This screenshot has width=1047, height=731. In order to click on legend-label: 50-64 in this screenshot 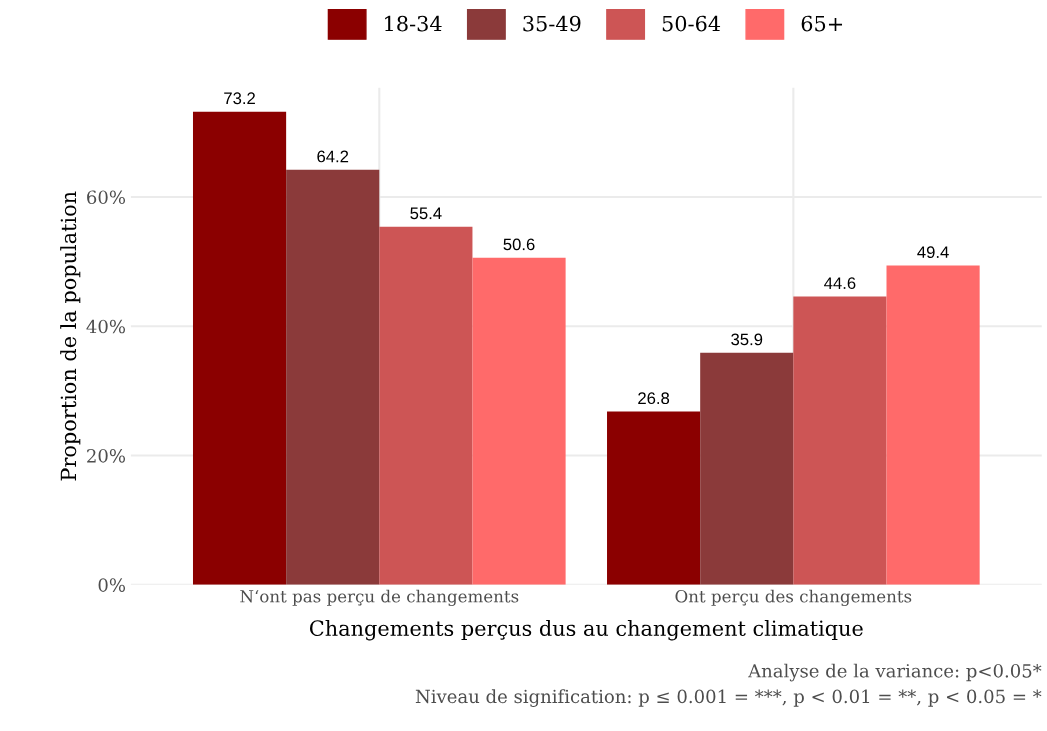, I will do `click(691, 23)`.